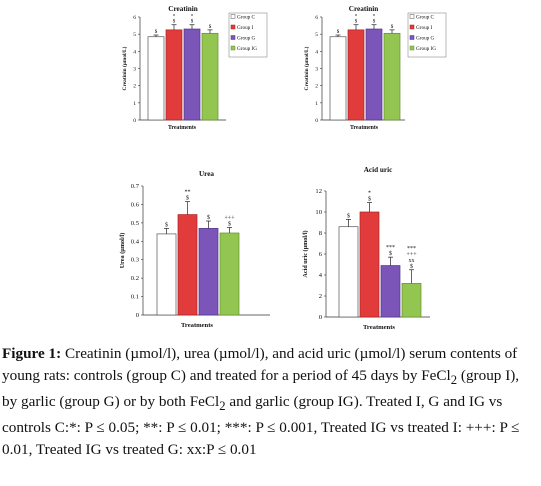 The image size is (541, 486). Describe the element at coordinates (222, 406) in the screenshot. I see `caption-subscript-2: 2` at that location.